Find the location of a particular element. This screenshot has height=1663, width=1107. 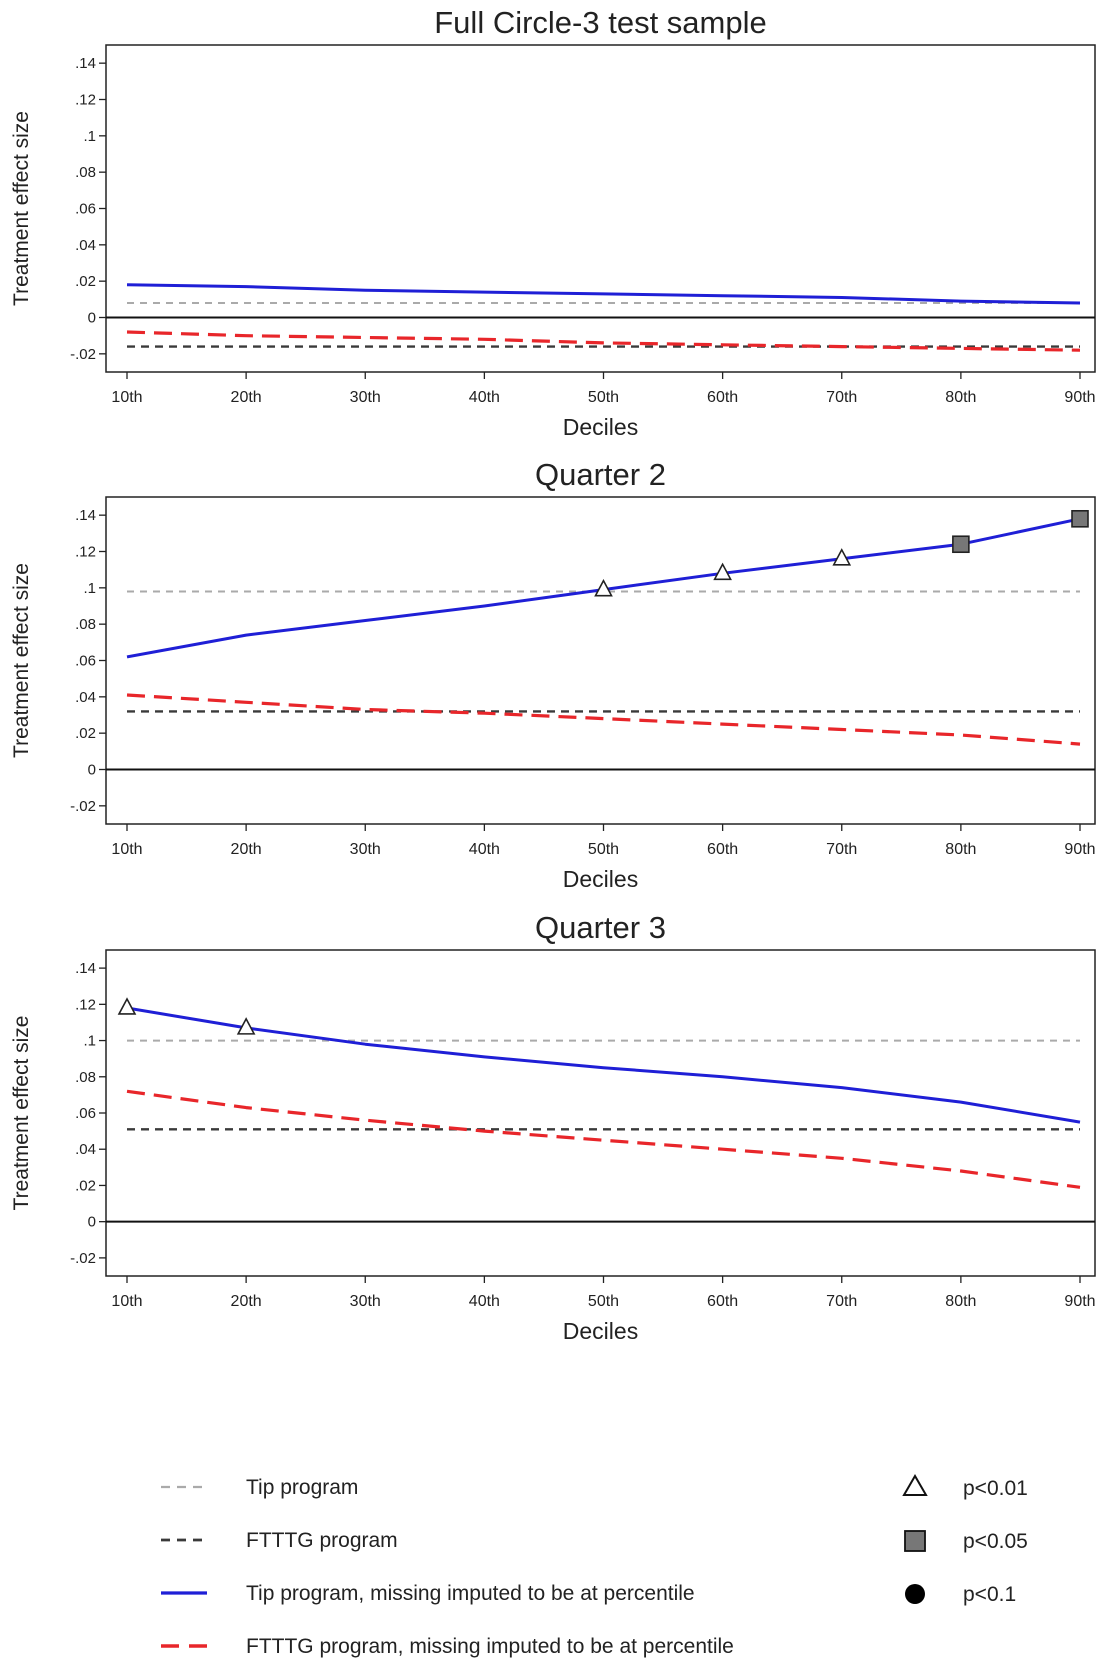

legend-marker-label: p<0.01 is located at coordinates (995, 1488).